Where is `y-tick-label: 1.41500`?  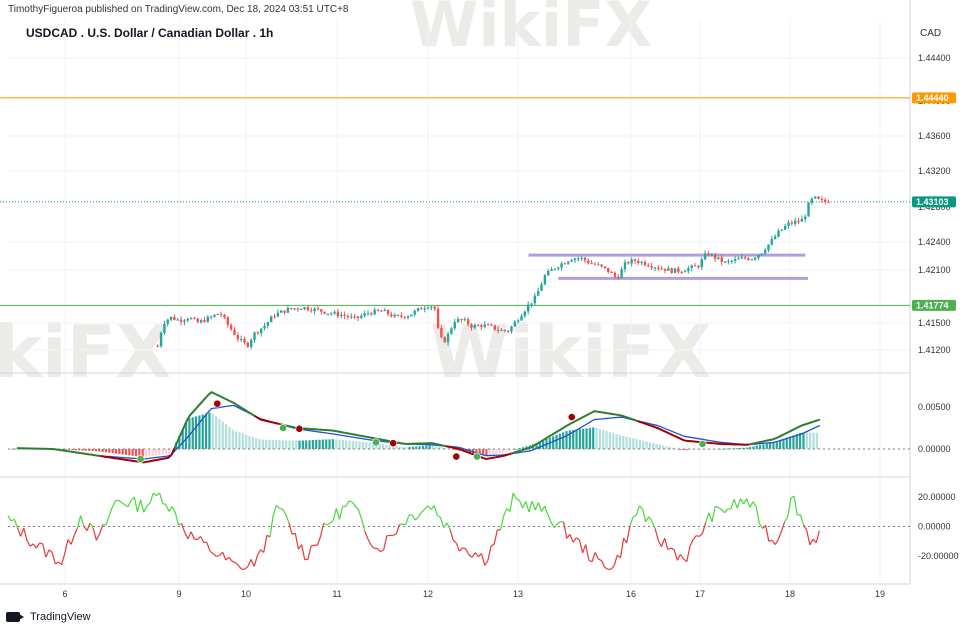 y-tick-label: 1.41500 is located at coordinates (934, 323).